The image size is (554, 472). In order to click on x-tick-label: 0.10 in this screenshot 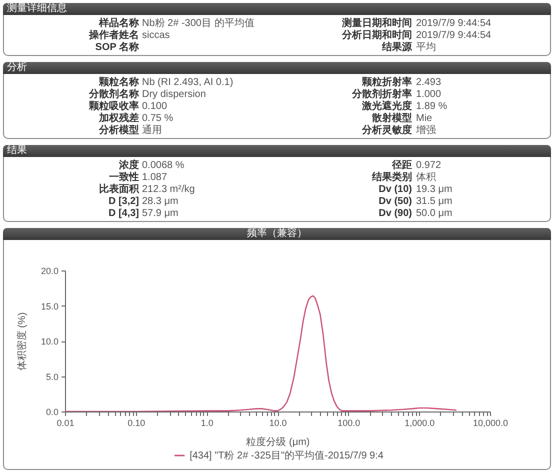, I will do `click(137, 423)`.